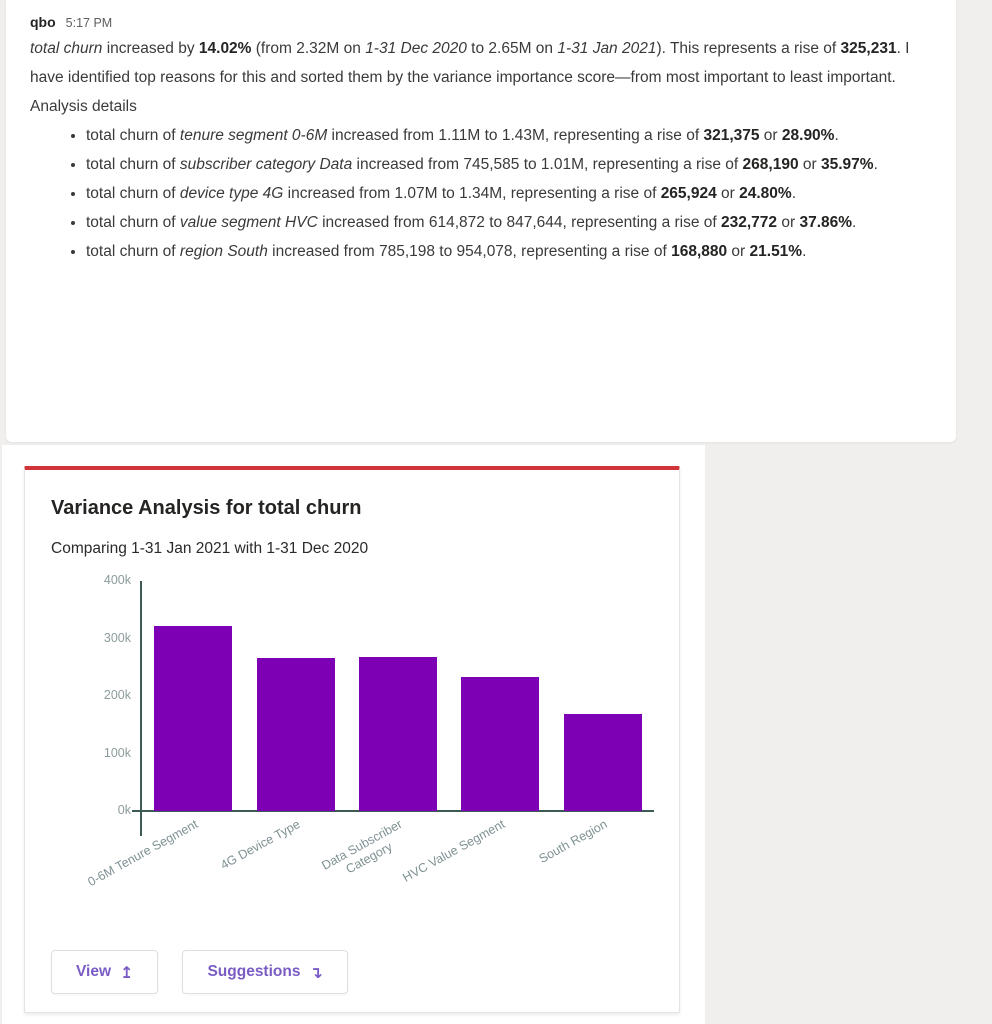  Describe the element at coordinates (260, 845) in the screenshot. I see `x-tick-label: 4G Device Type` at that location.